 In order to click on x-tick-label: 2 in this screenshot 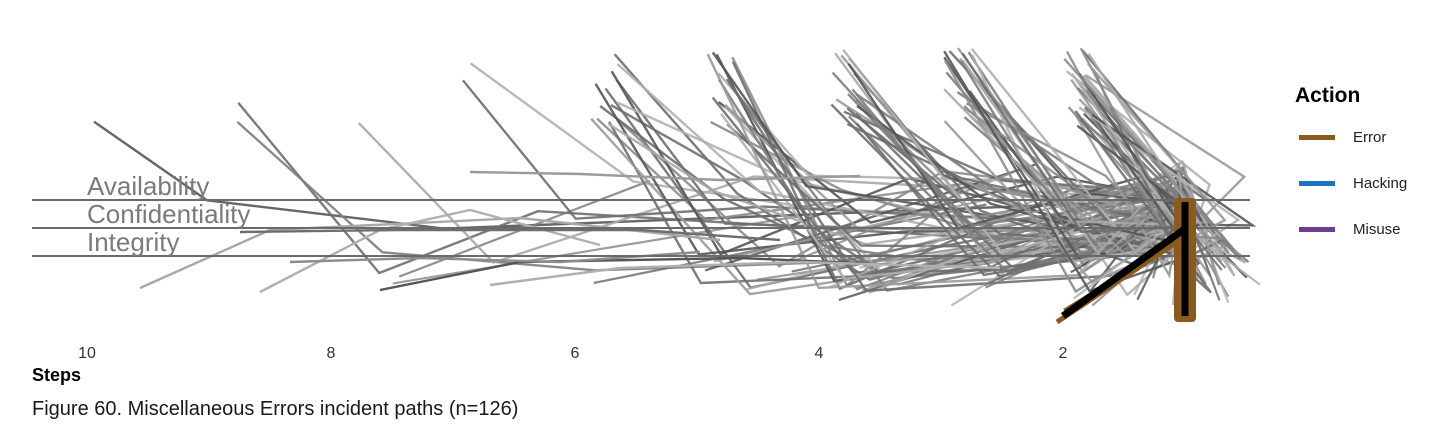, I will do `click(1063, 353)`.